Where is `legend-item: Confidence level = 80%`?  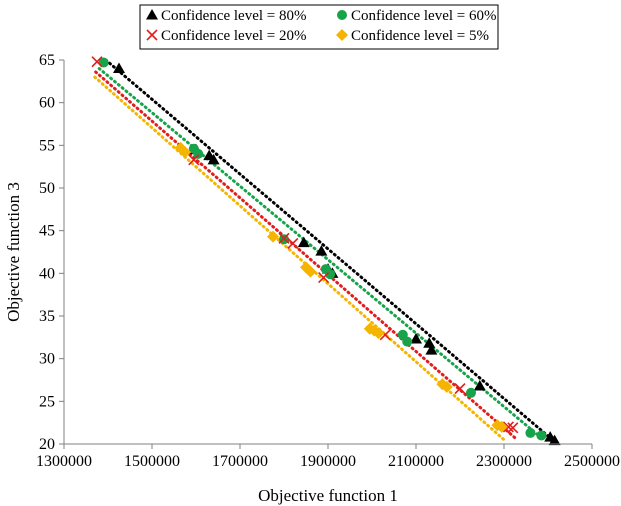
legend-item: Confidence level = 80% is located at coordinates (226, 16).